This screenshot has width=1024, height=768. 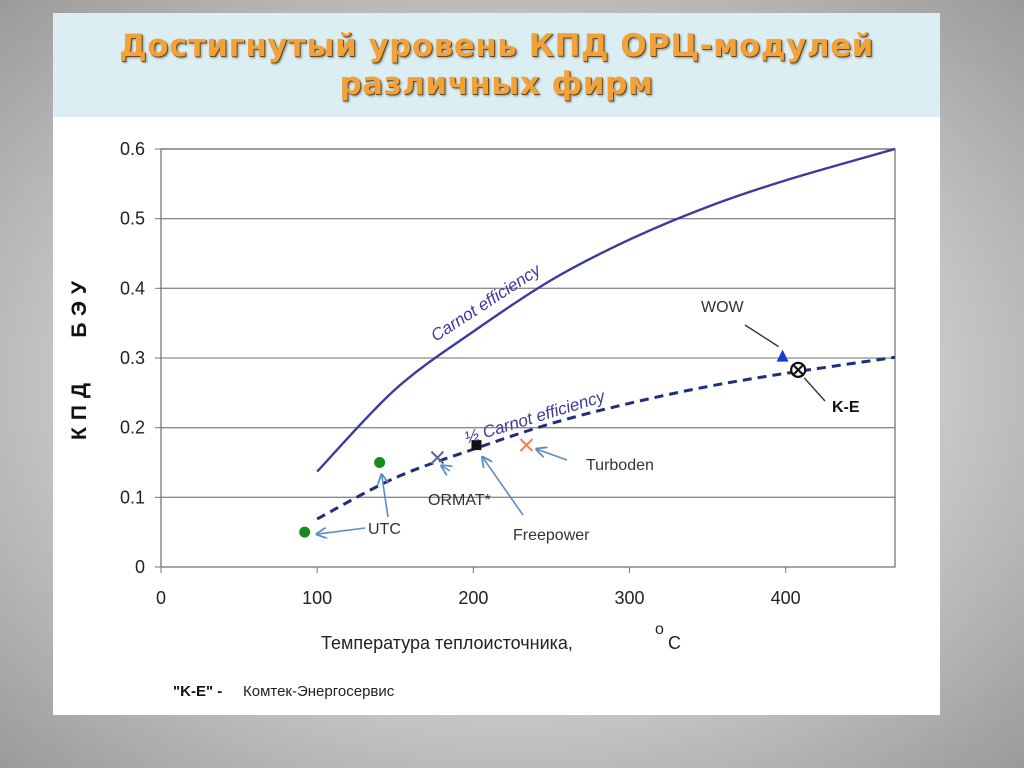 I want to click on x-tick-label: 300, so click(x=629, y=598).